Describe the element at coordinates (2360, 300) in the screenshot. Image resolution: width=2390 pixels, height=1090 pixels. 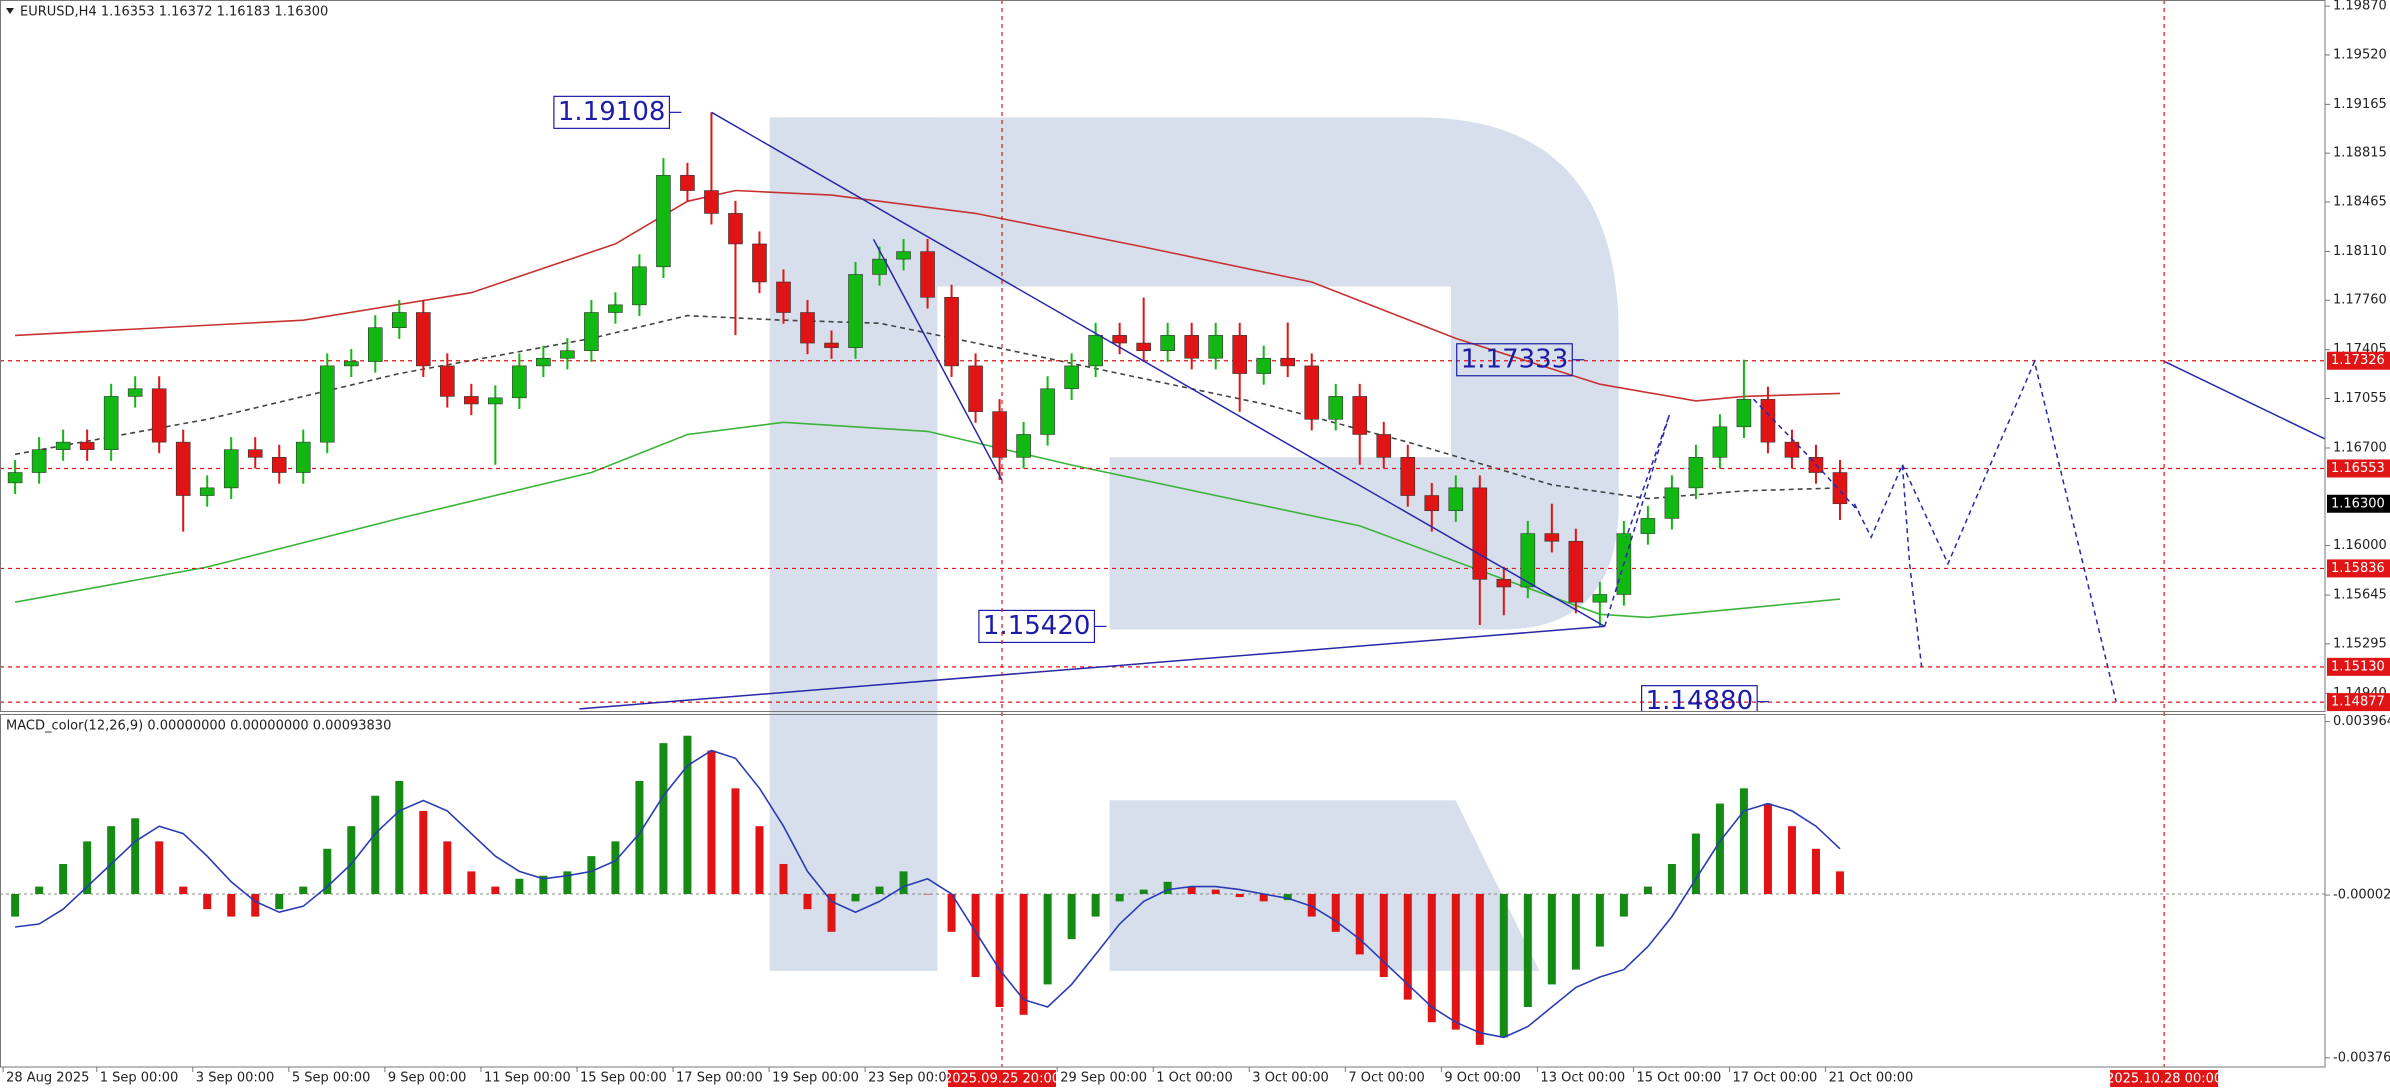
I see `y-tick-label: 1.17760` at that location.